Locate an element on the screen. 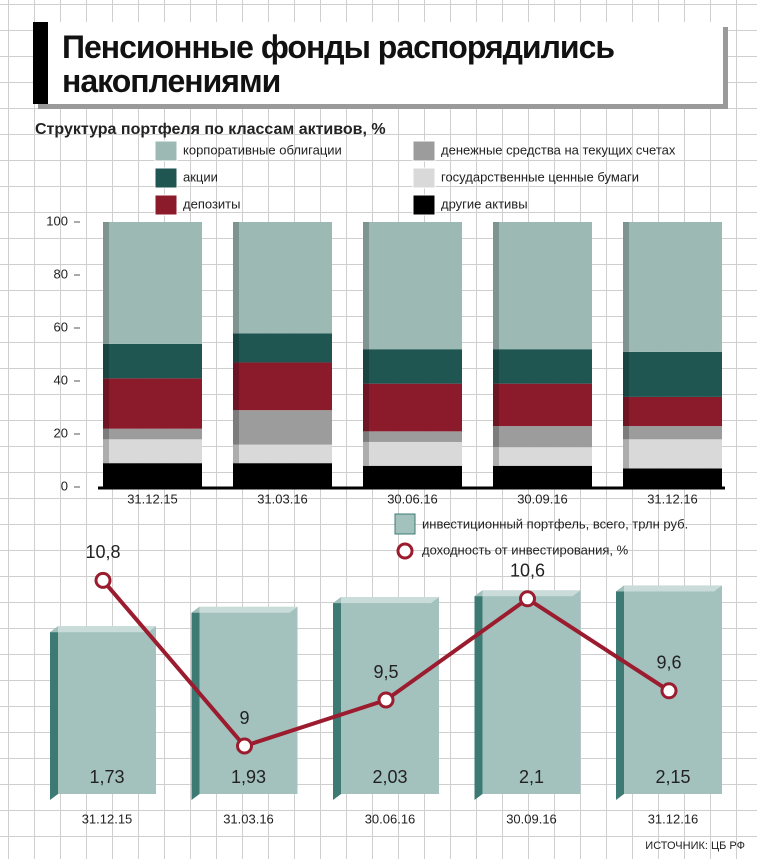  legend-label: денежные средства на текущих счетах is located at coordinates (558, 149).